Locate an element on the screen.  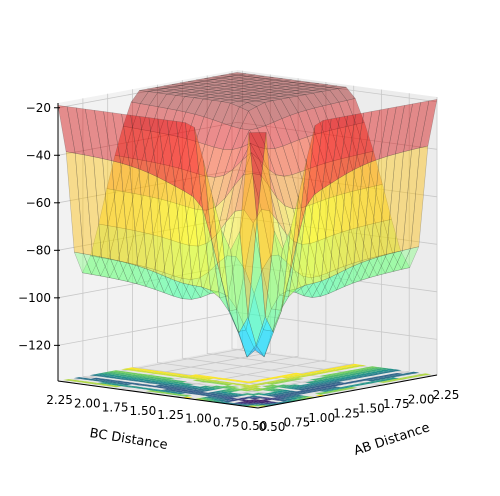
grid-line-z is located at coordinates (247, 186).